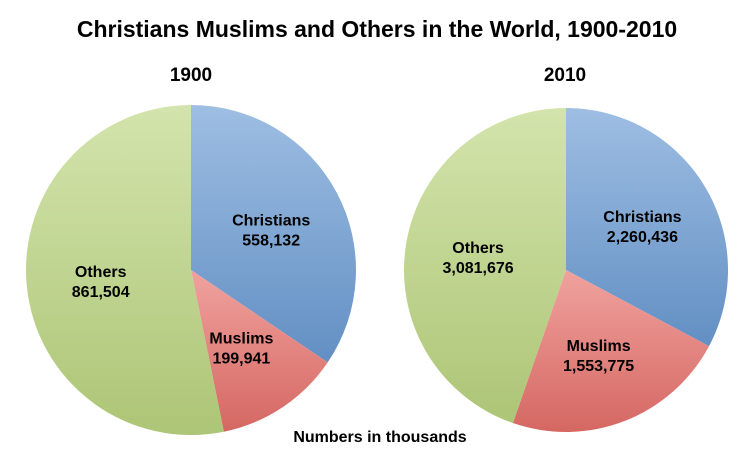  I want to click on pie-1900-value-others: 861,504, so click(101, 292).